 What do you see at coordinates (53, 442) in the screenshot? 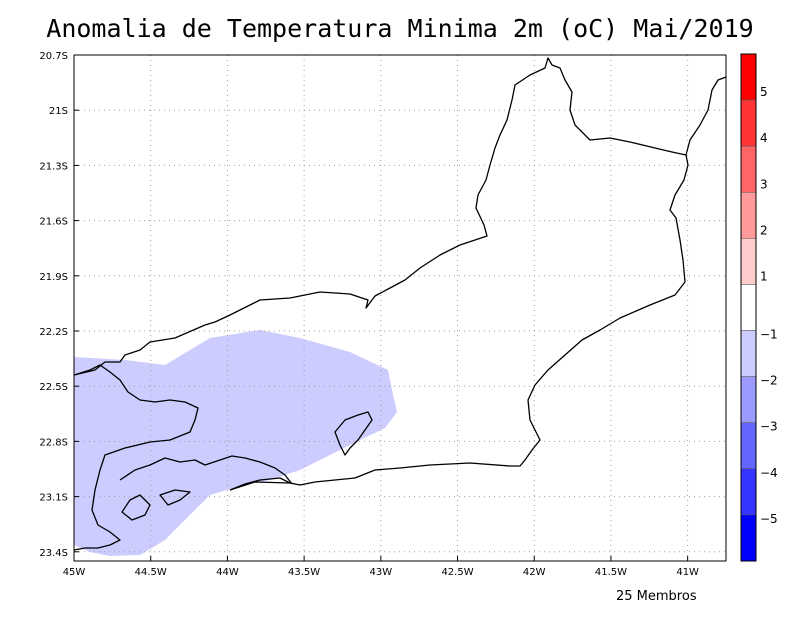
I see `lat-tick-label: 22.8S` at bounding box center [53, 442].